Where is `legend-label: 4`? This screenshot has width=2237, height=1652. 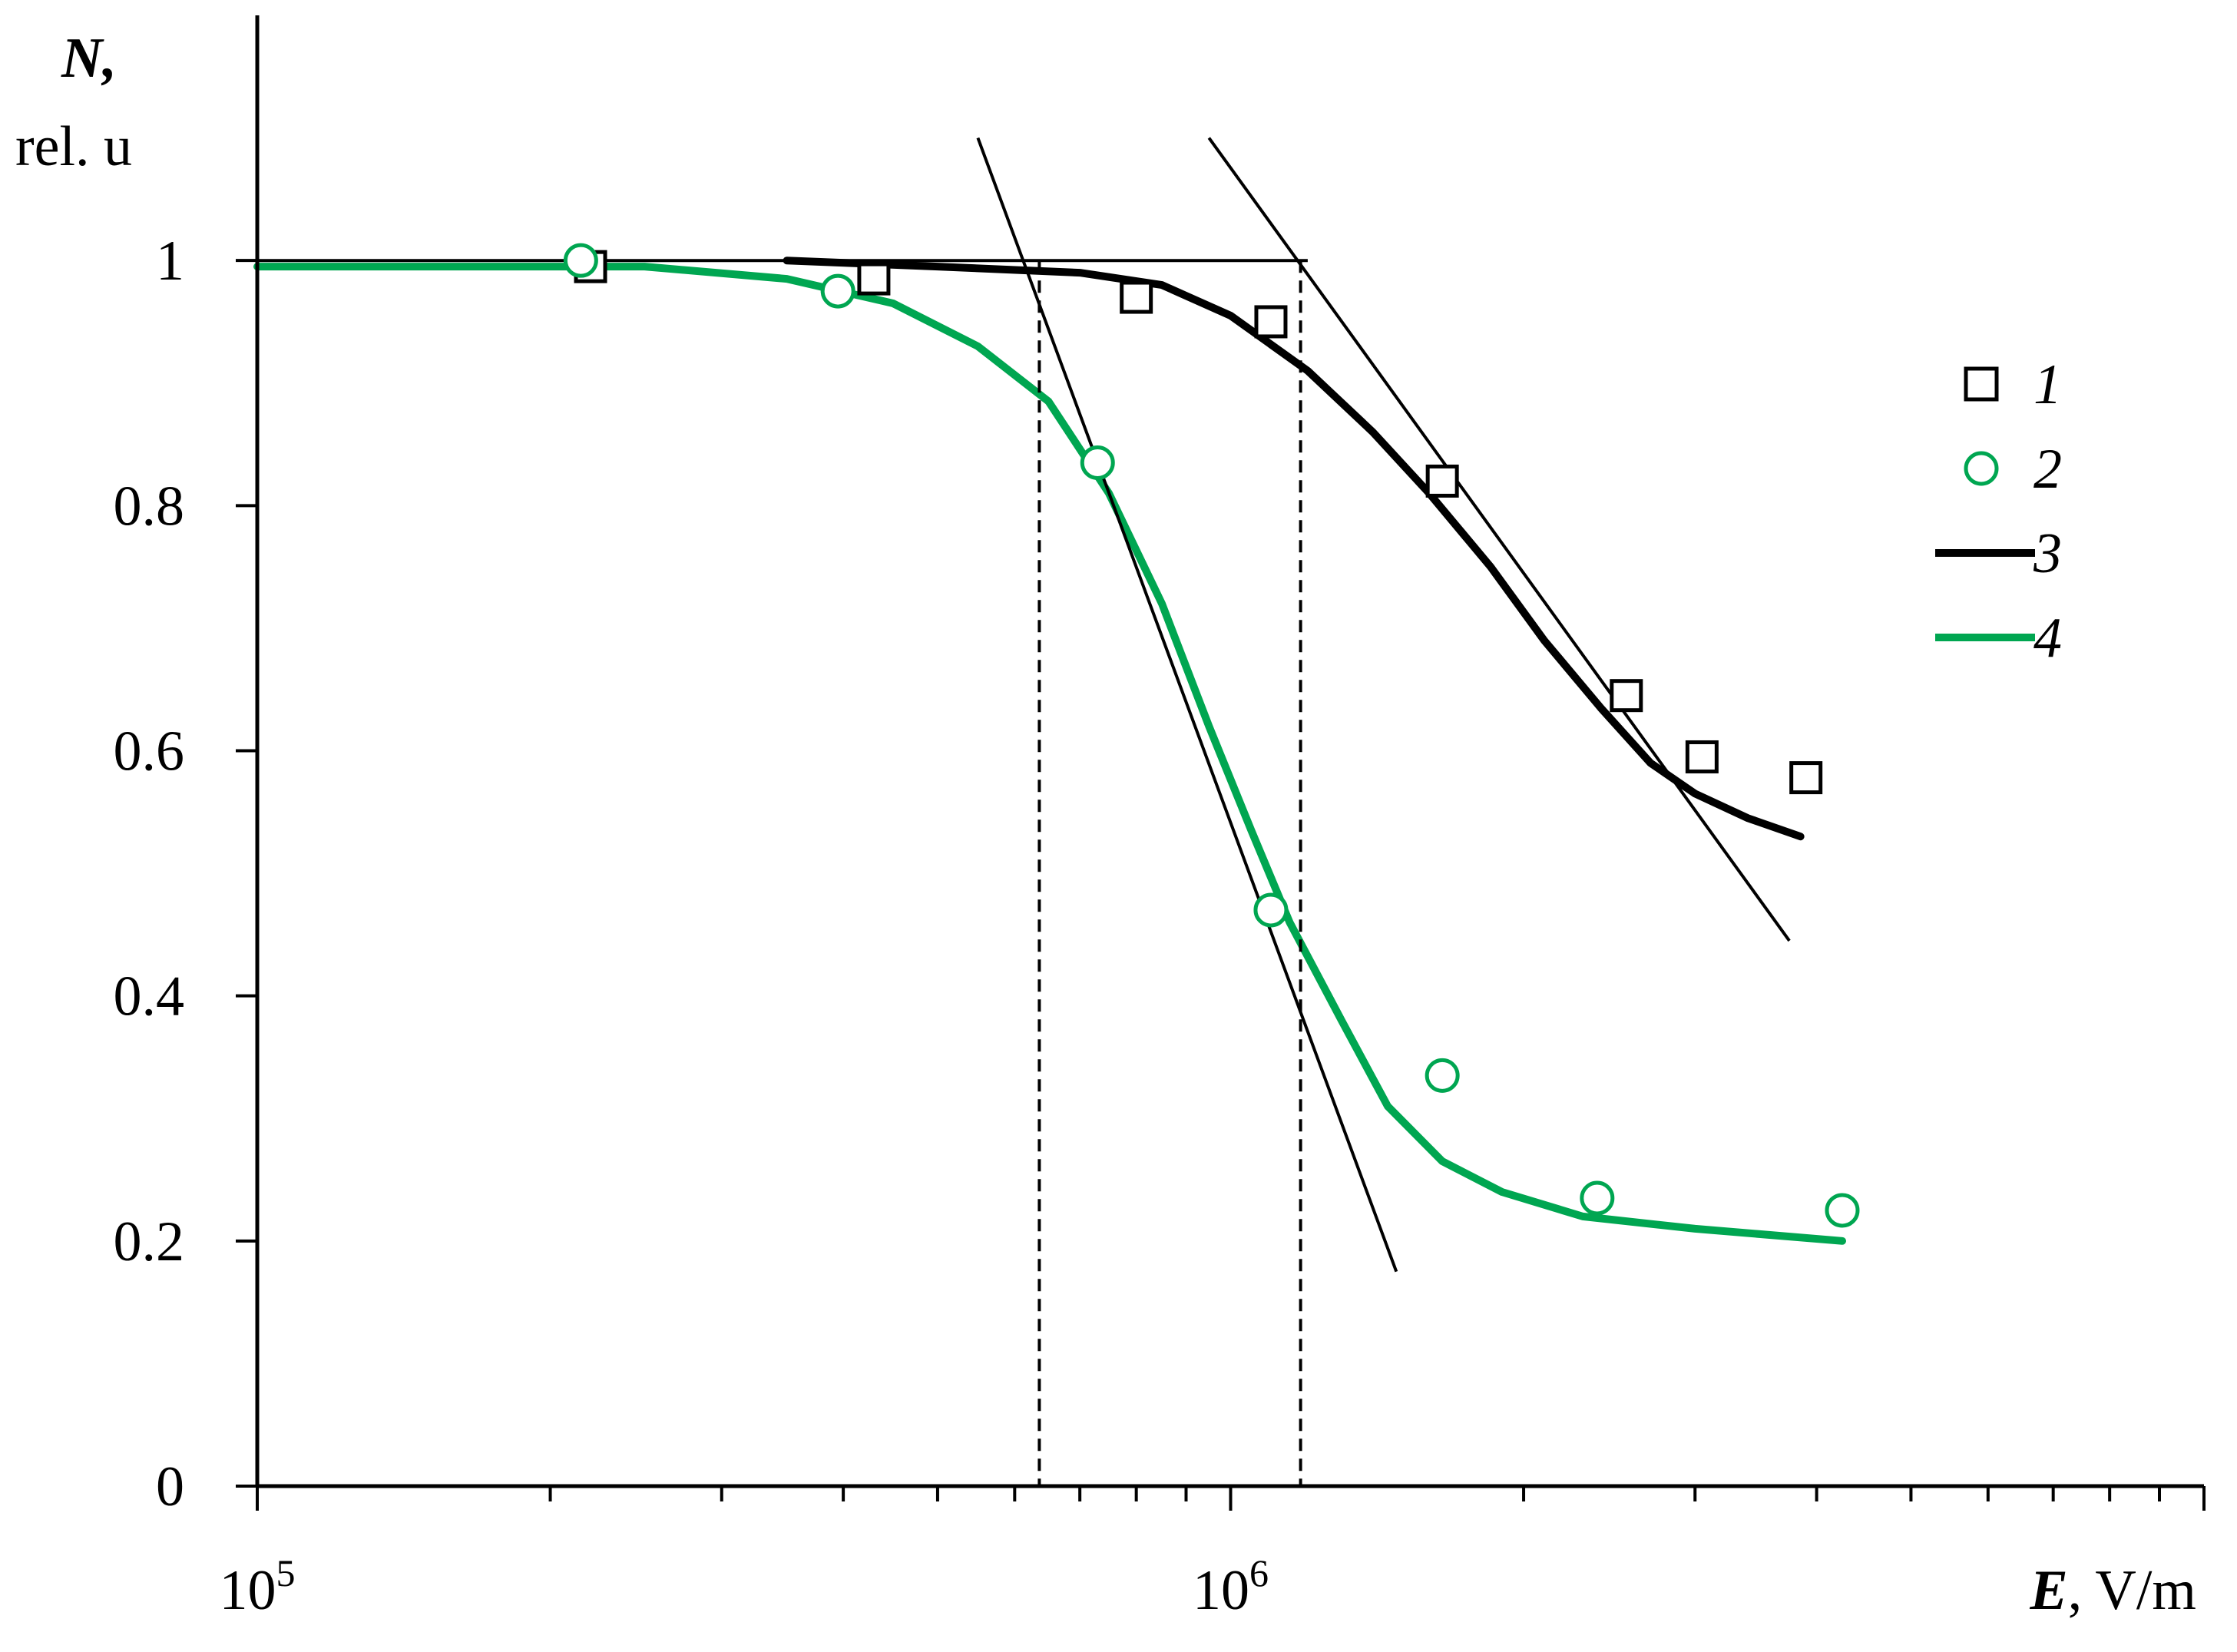 legend-label: 4 is located at coordinates (2047, 638).